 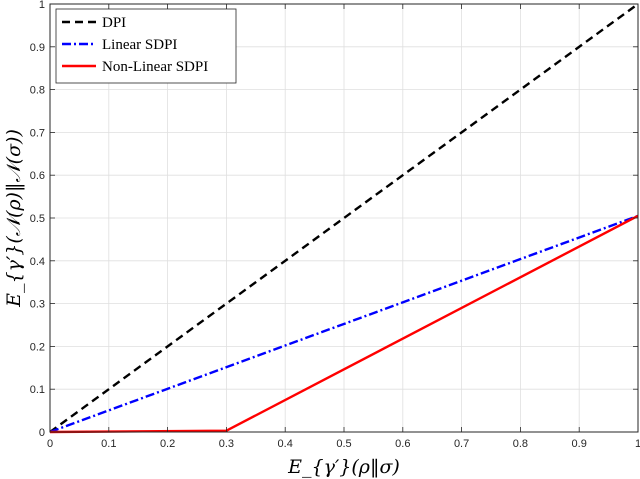 What do you see at coordinates (37, 305) in the screenshot?
I see `y-tick-label: 0.3` at bounding box center [37, 305].